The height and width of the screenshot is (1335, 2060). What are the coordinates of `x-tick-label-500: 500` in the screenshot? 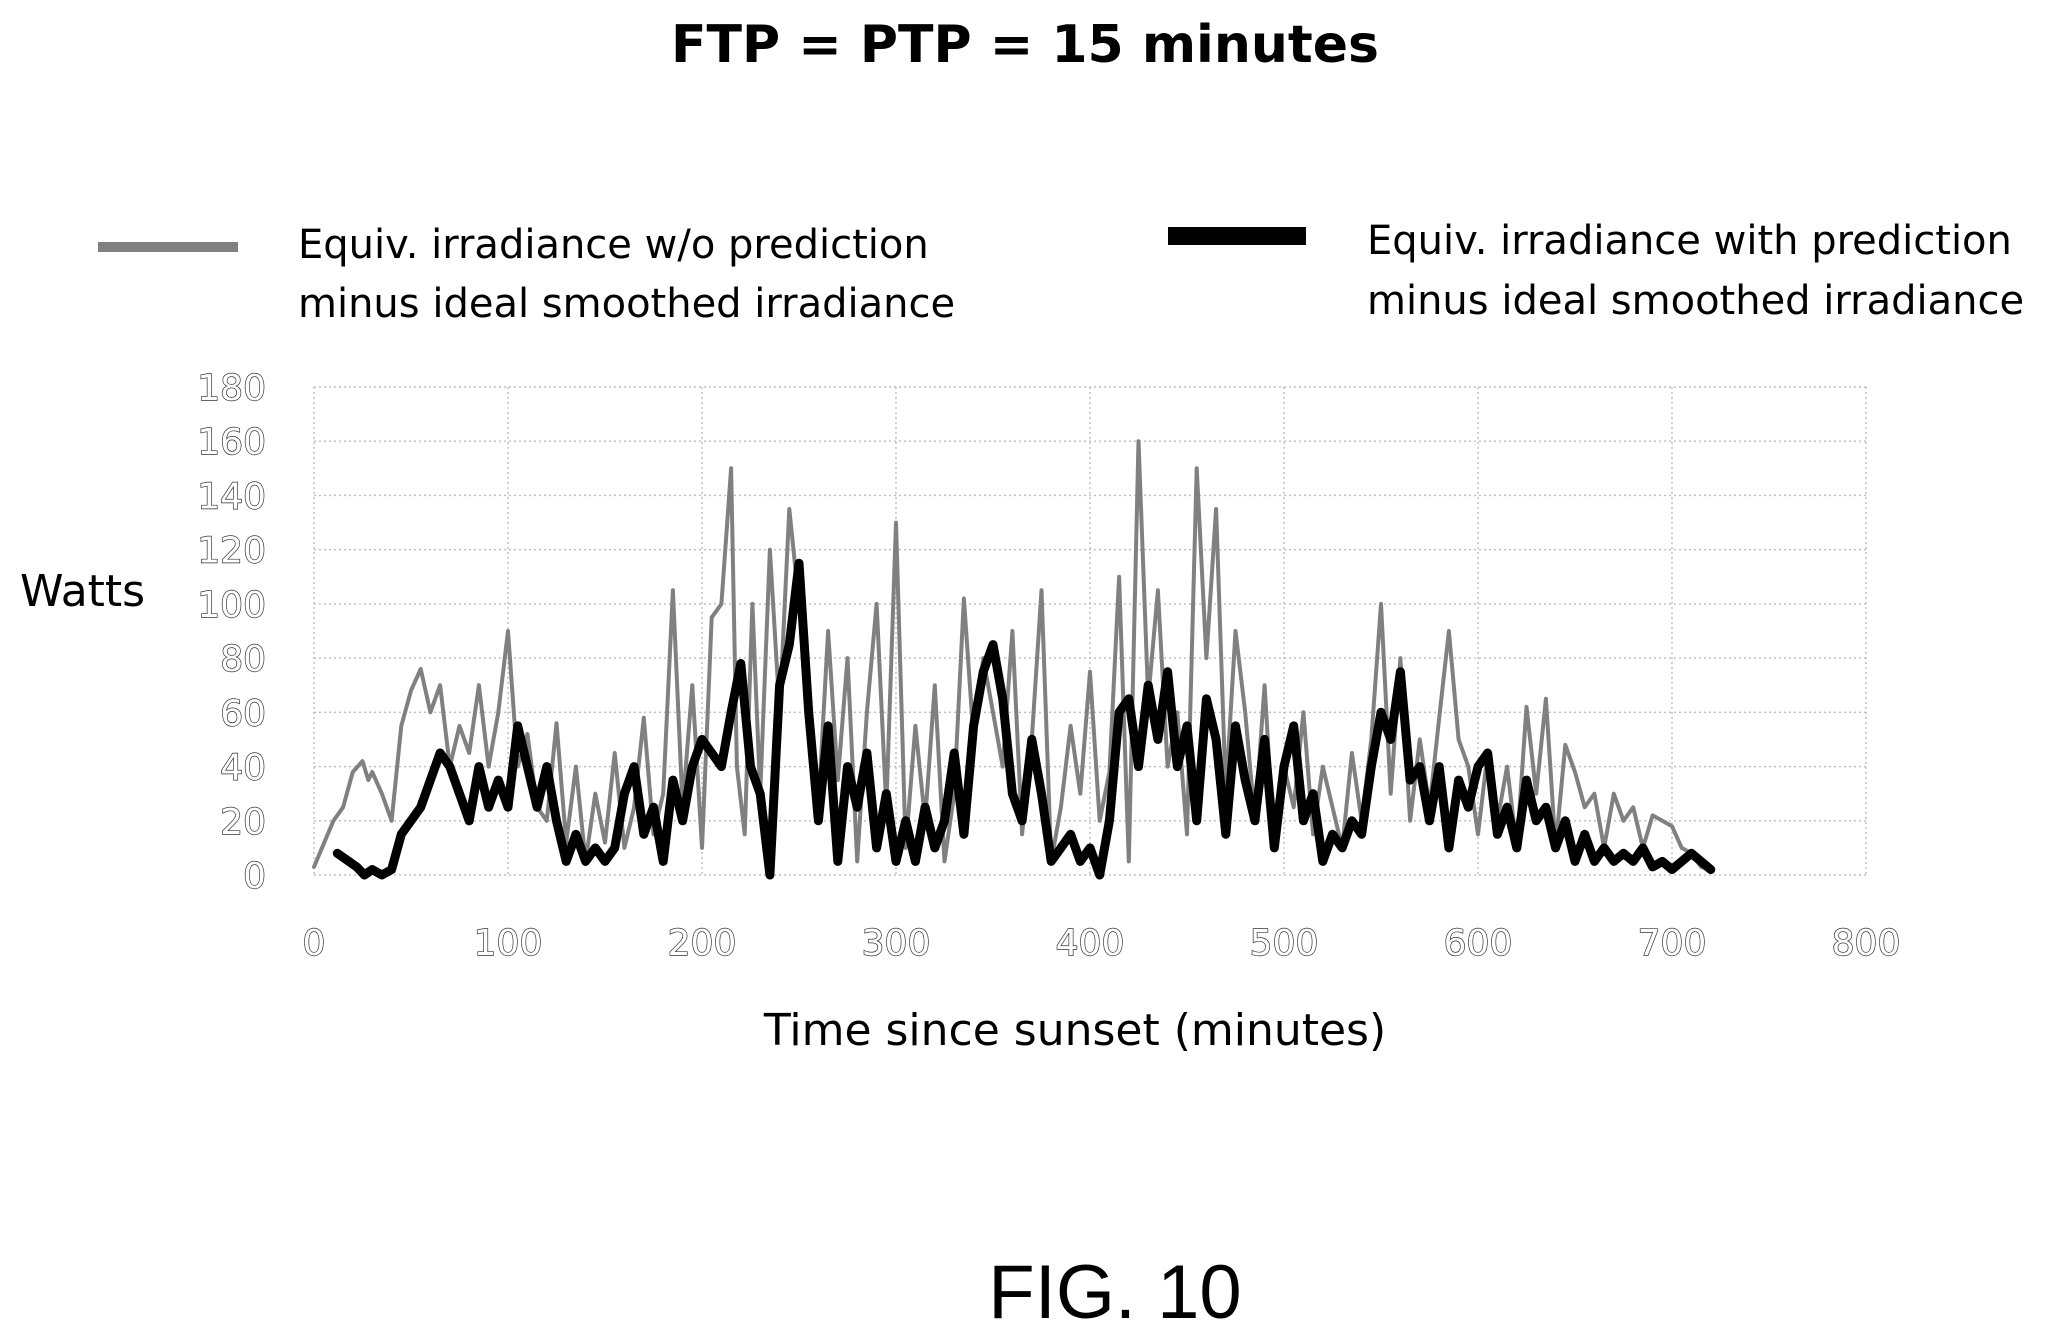 It's located at (1284, 943).